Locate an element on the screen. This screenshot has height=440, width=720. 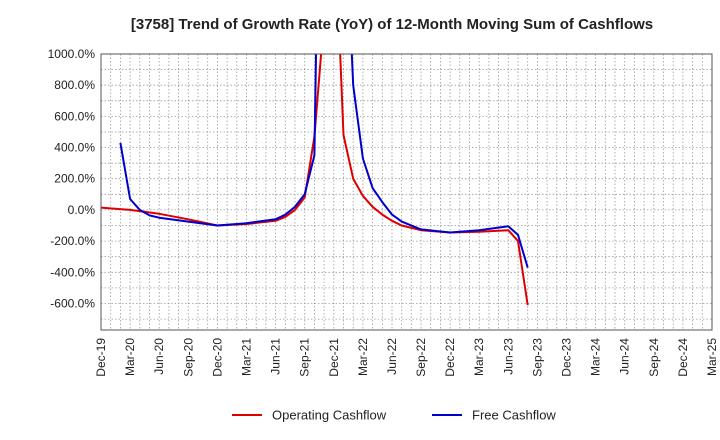
x-tick-label: Jun-20 is located at coordinates (159, 356).